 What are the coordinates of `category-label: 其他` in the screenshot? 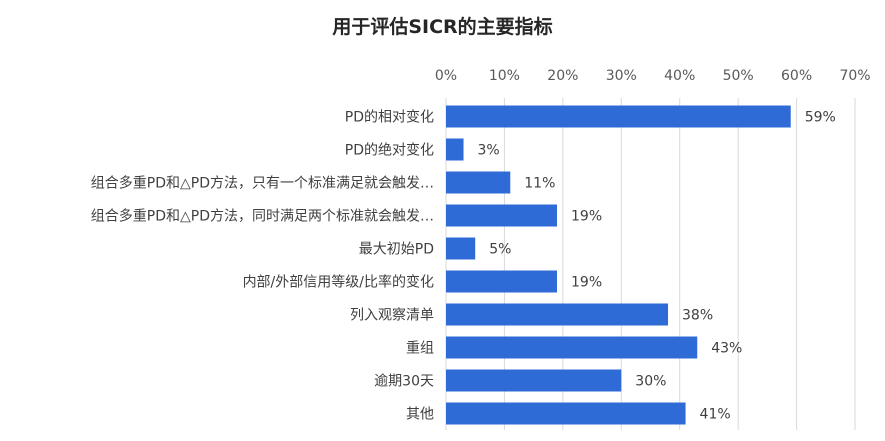 It's located at (420, 415).